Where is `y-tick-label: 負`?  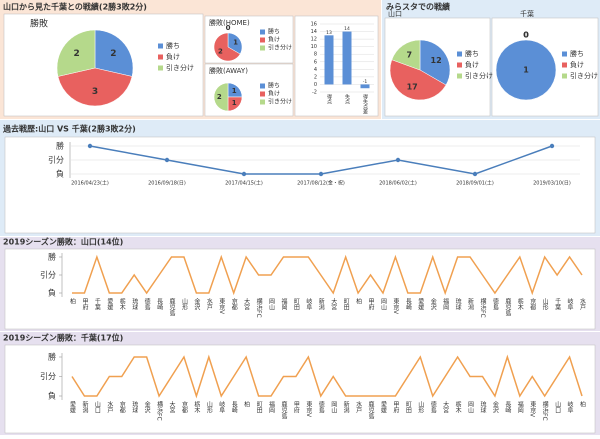
y-tick-label: 負 is located at coordinates (52, 293).